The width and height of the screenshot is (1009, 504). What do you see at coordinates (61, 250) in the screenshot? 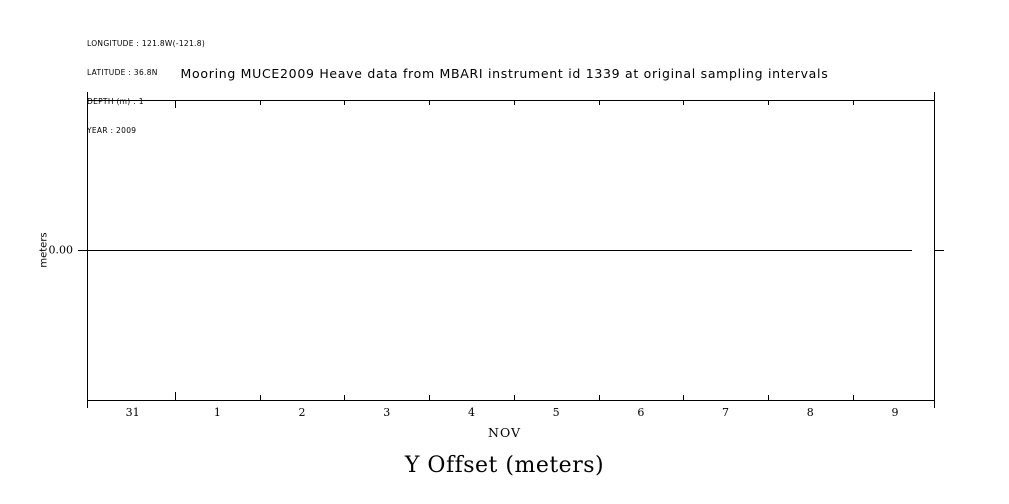
I see `y-tick-label: 0.00` at bounding box center [61, 250].